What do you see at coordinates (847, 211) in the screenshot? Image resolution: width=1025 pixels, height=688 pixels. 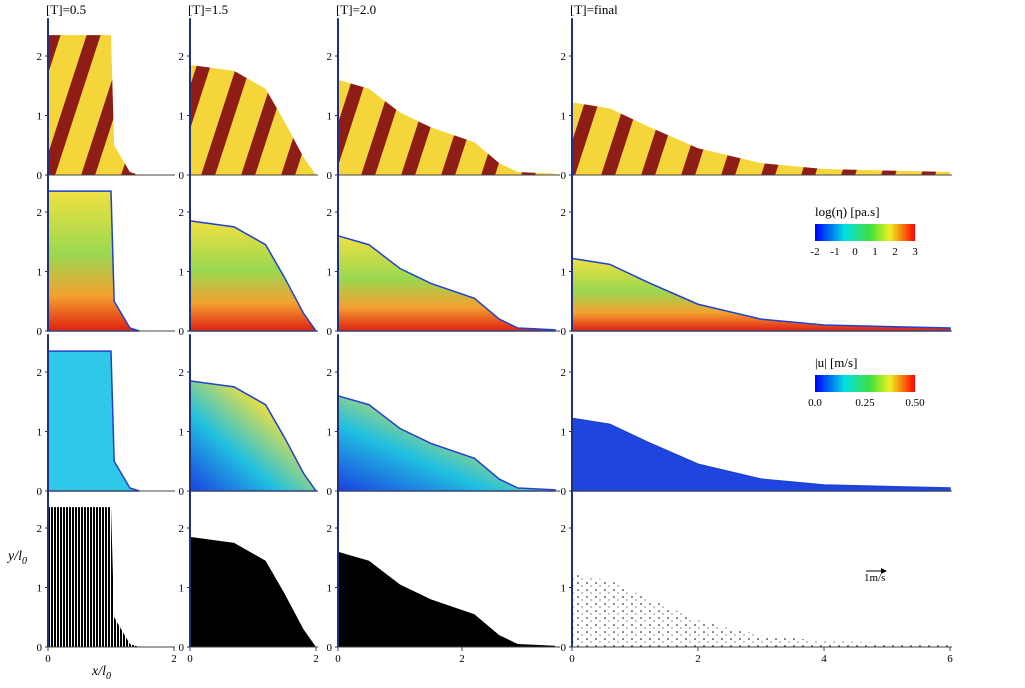 I see `colorbar-title: log(η) [pa.s]` at bounding box center [847, 211].